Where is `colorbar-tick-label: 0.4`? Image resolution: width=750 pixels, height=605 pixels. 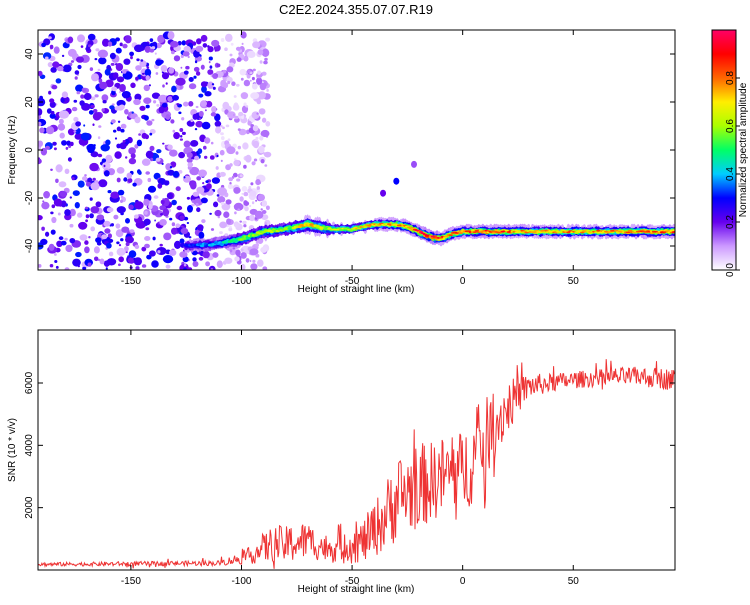
colorbar-tick-label: 0.4 is located at coordinates (730, 174).